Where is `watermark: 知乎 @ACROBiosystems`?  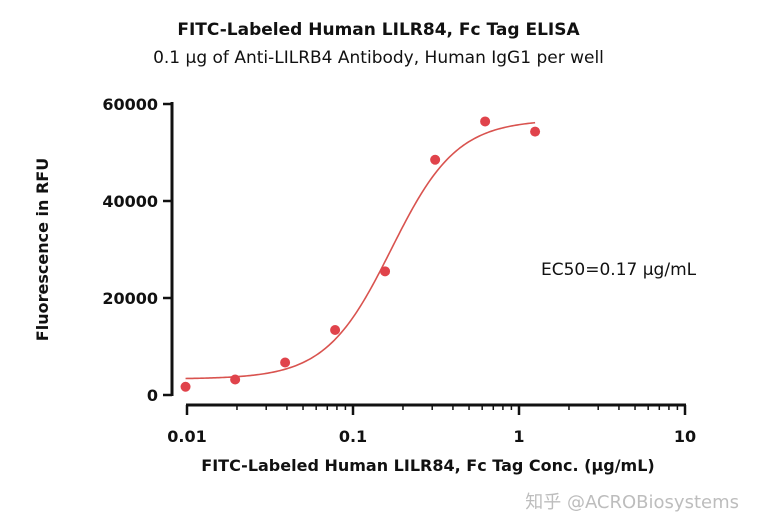
watermark: 知乎 @ACROBiosystems is located at coordinates (632, 502).